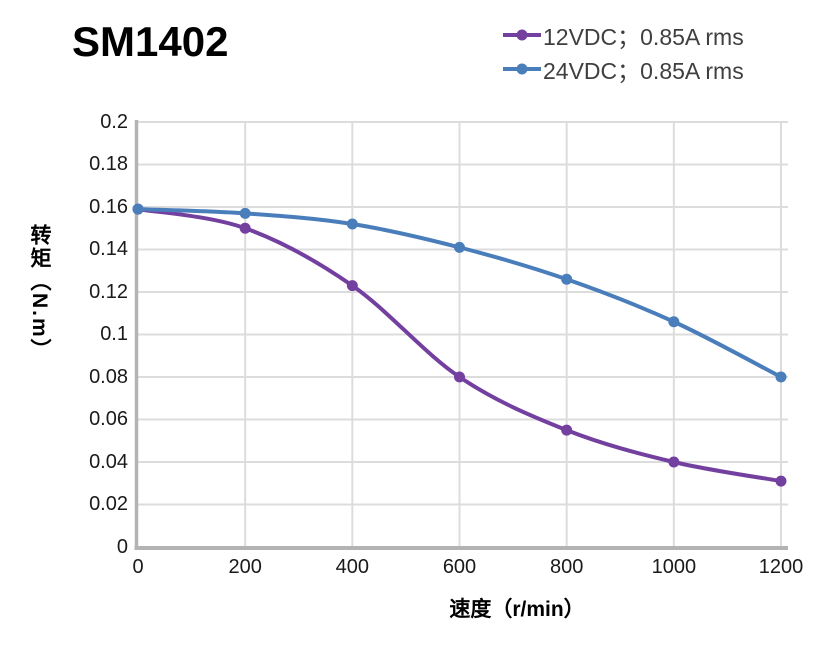  What do you see at coordinates (122, 546) in the screenshot?
I see `y-tick-label: 0` at bounding box center [122, 546].